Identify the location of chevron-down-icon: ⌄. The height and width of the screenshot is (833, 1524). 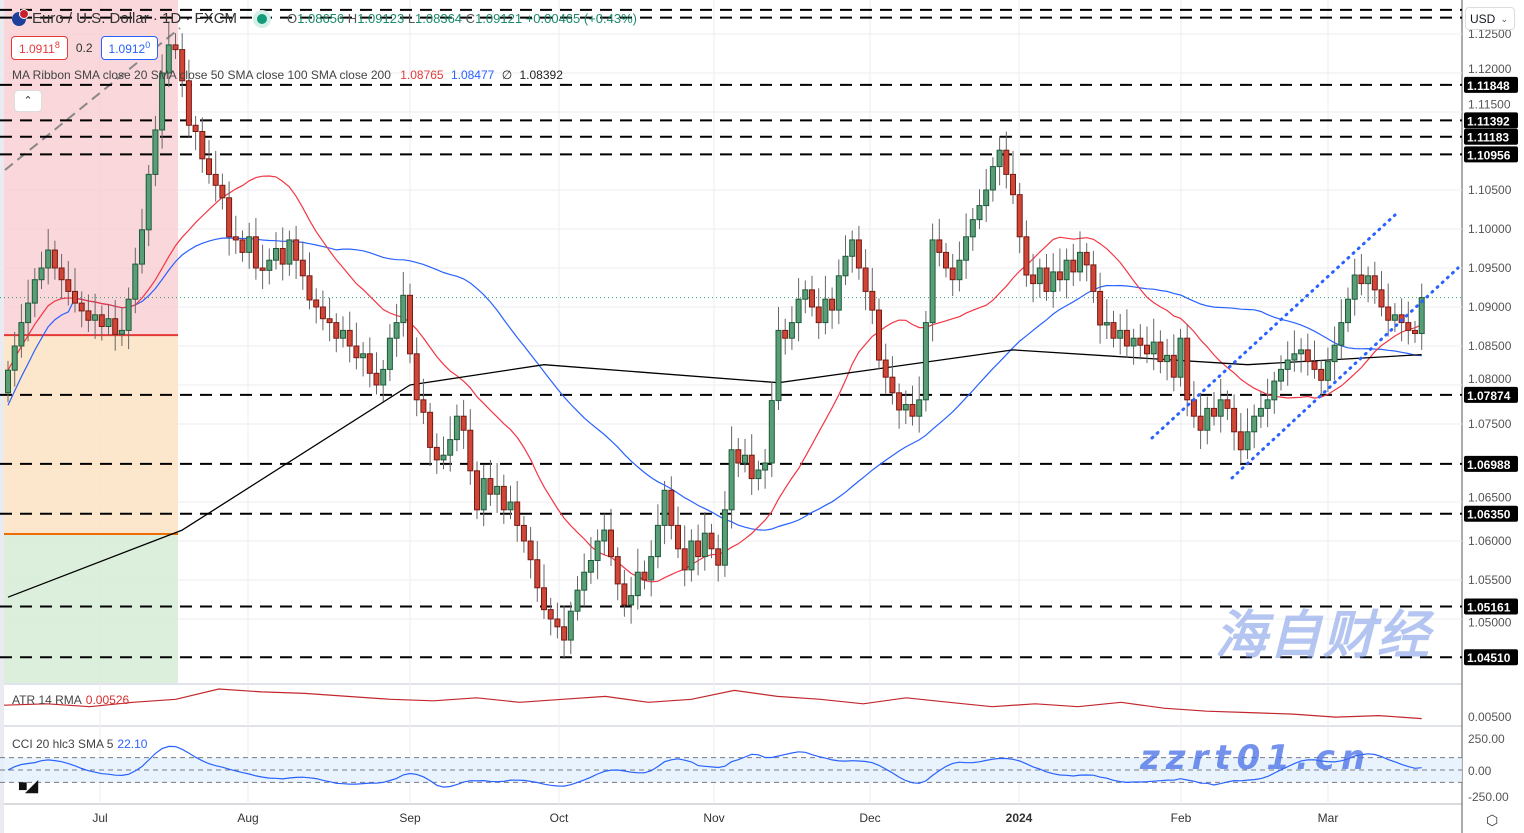
(1504, 19).